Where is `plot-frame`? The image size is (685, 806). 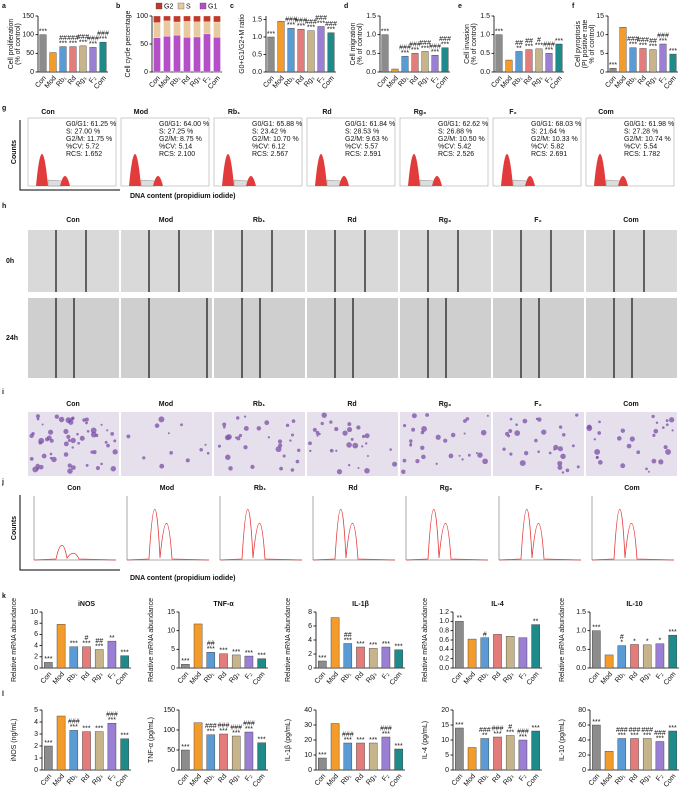
plot-frame is located at coordinates (444, 152).